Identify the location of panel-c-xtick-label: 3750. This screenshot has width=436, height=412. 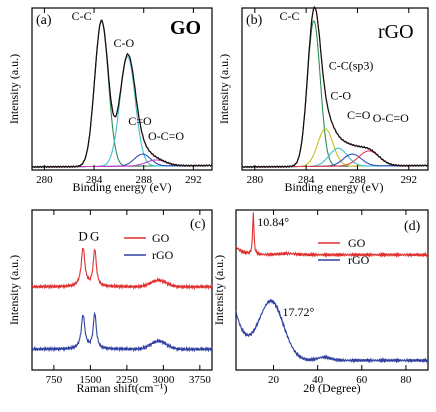
(200, 380).